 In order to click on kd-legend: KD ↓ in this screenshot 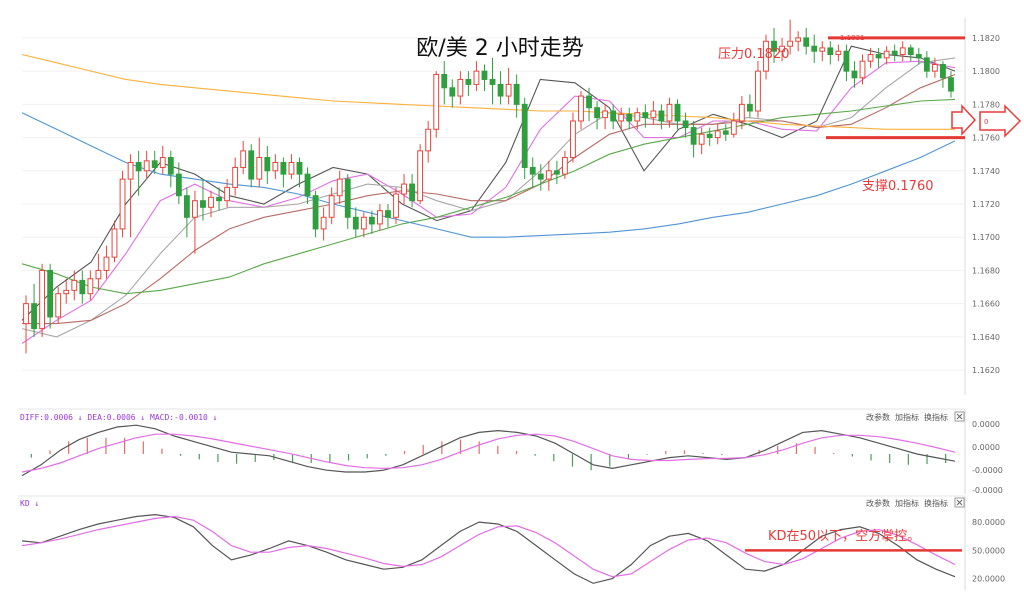, I will do `click(29, 503)`.